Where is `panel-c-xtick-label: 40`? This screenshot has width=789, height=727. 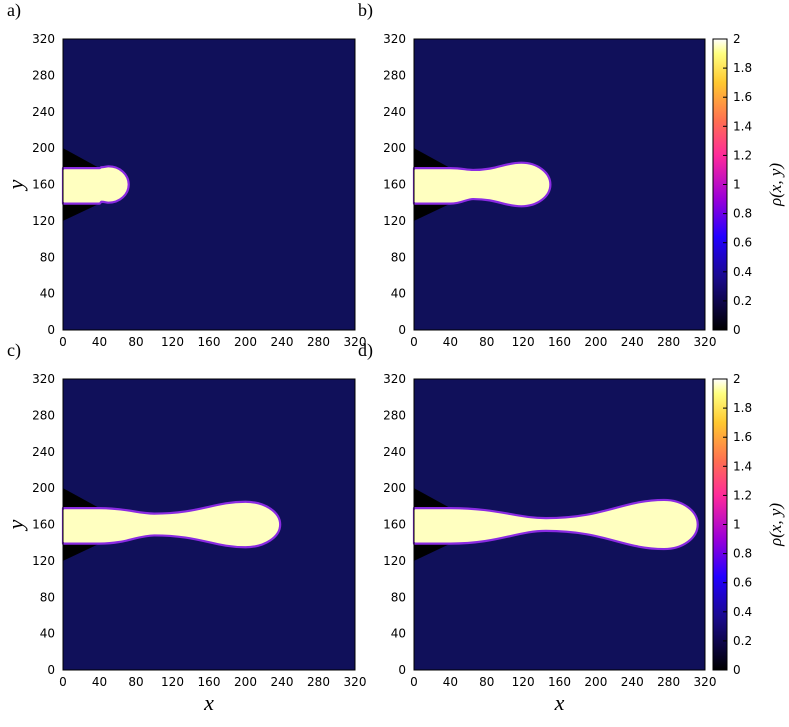
panel-c-xtick-label: 40 is located at coordinates (99, 682).